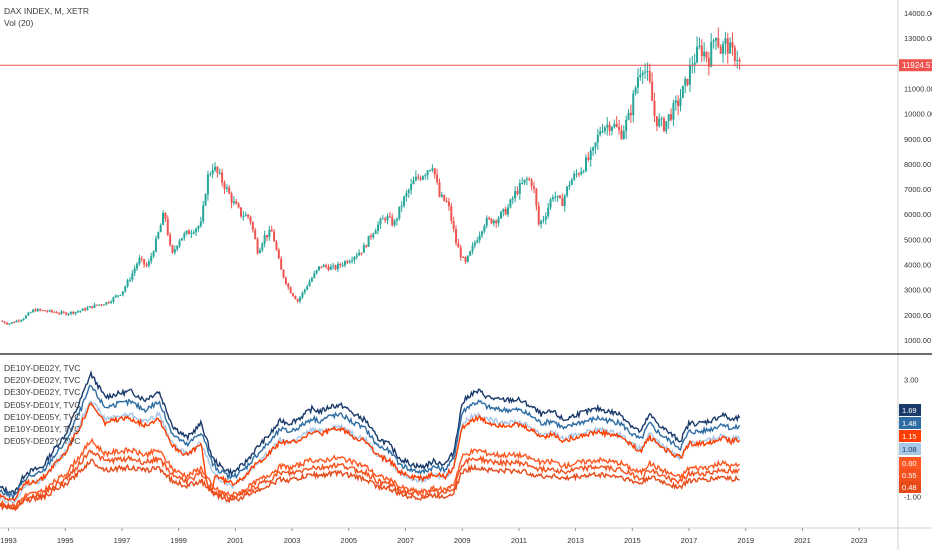 This screenshot has height=550, width=932. What do you see at coordinates (917, 65) in the screenshot?
I see `last-price-tag-text: 11924.57` at bounding box center [917, 65].